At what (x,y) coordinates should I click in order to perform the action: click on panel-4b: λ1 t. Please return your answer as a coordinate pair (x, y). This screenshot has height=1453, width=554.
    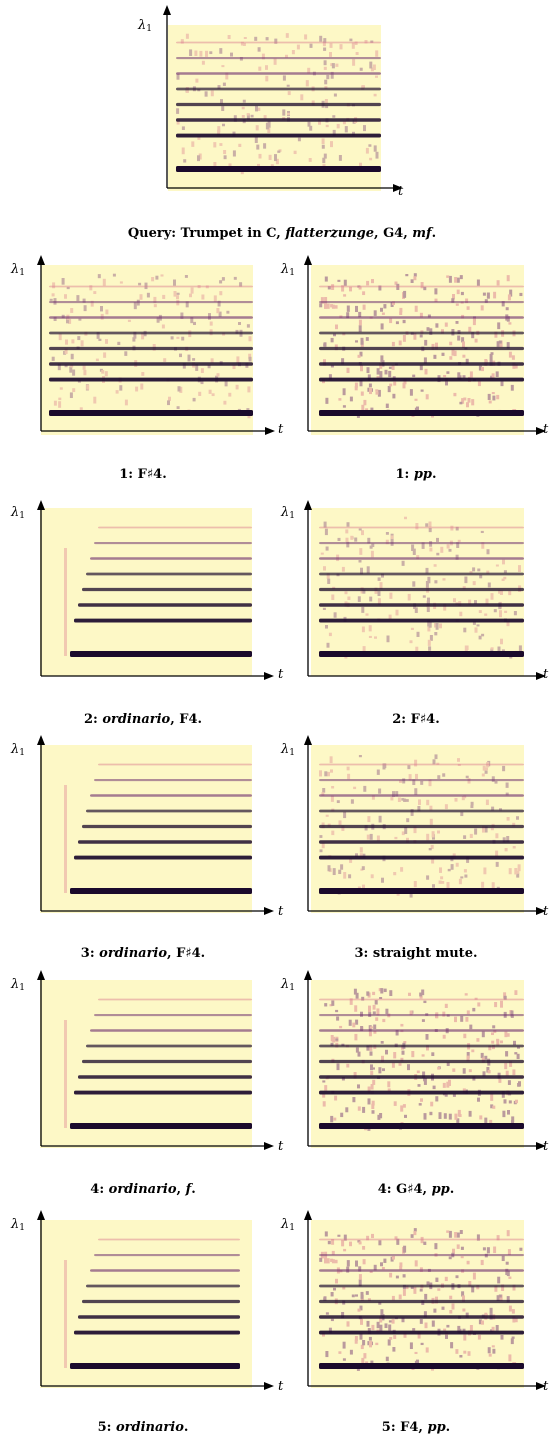
    Looking at the image, I should click on (416, 1065).